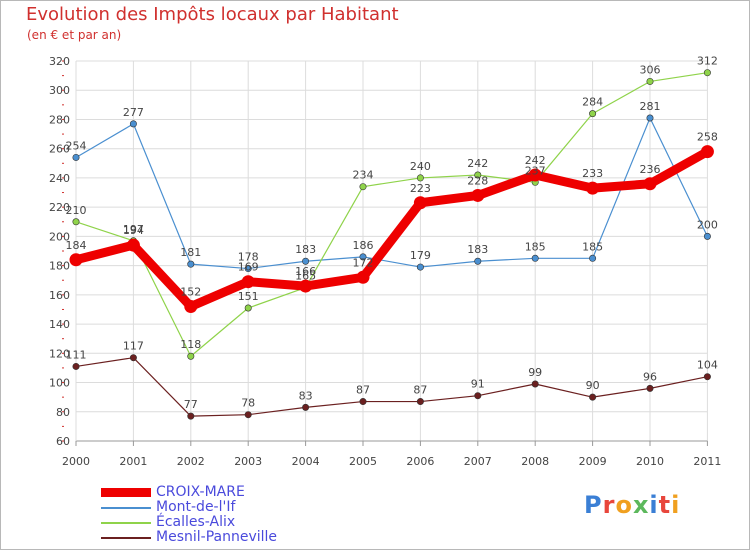 The height and width of the screenshot is (550, 750). I want to click on data-label-croix-mare: 152, so click(190, 292).